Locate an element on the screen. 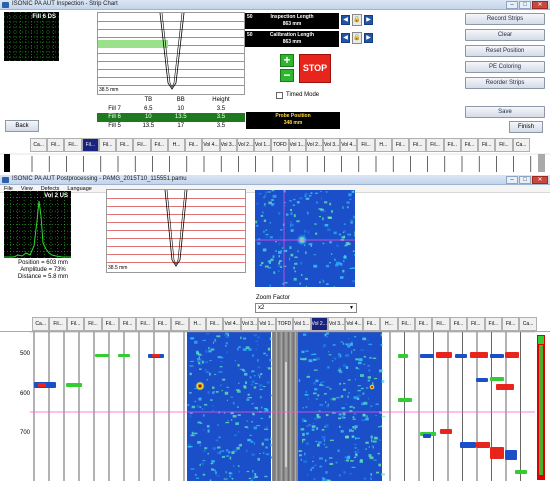 The image size is (550, 481). table-row: Fill 5 13.5 17 3.5 is located at coordinates (167, 125).